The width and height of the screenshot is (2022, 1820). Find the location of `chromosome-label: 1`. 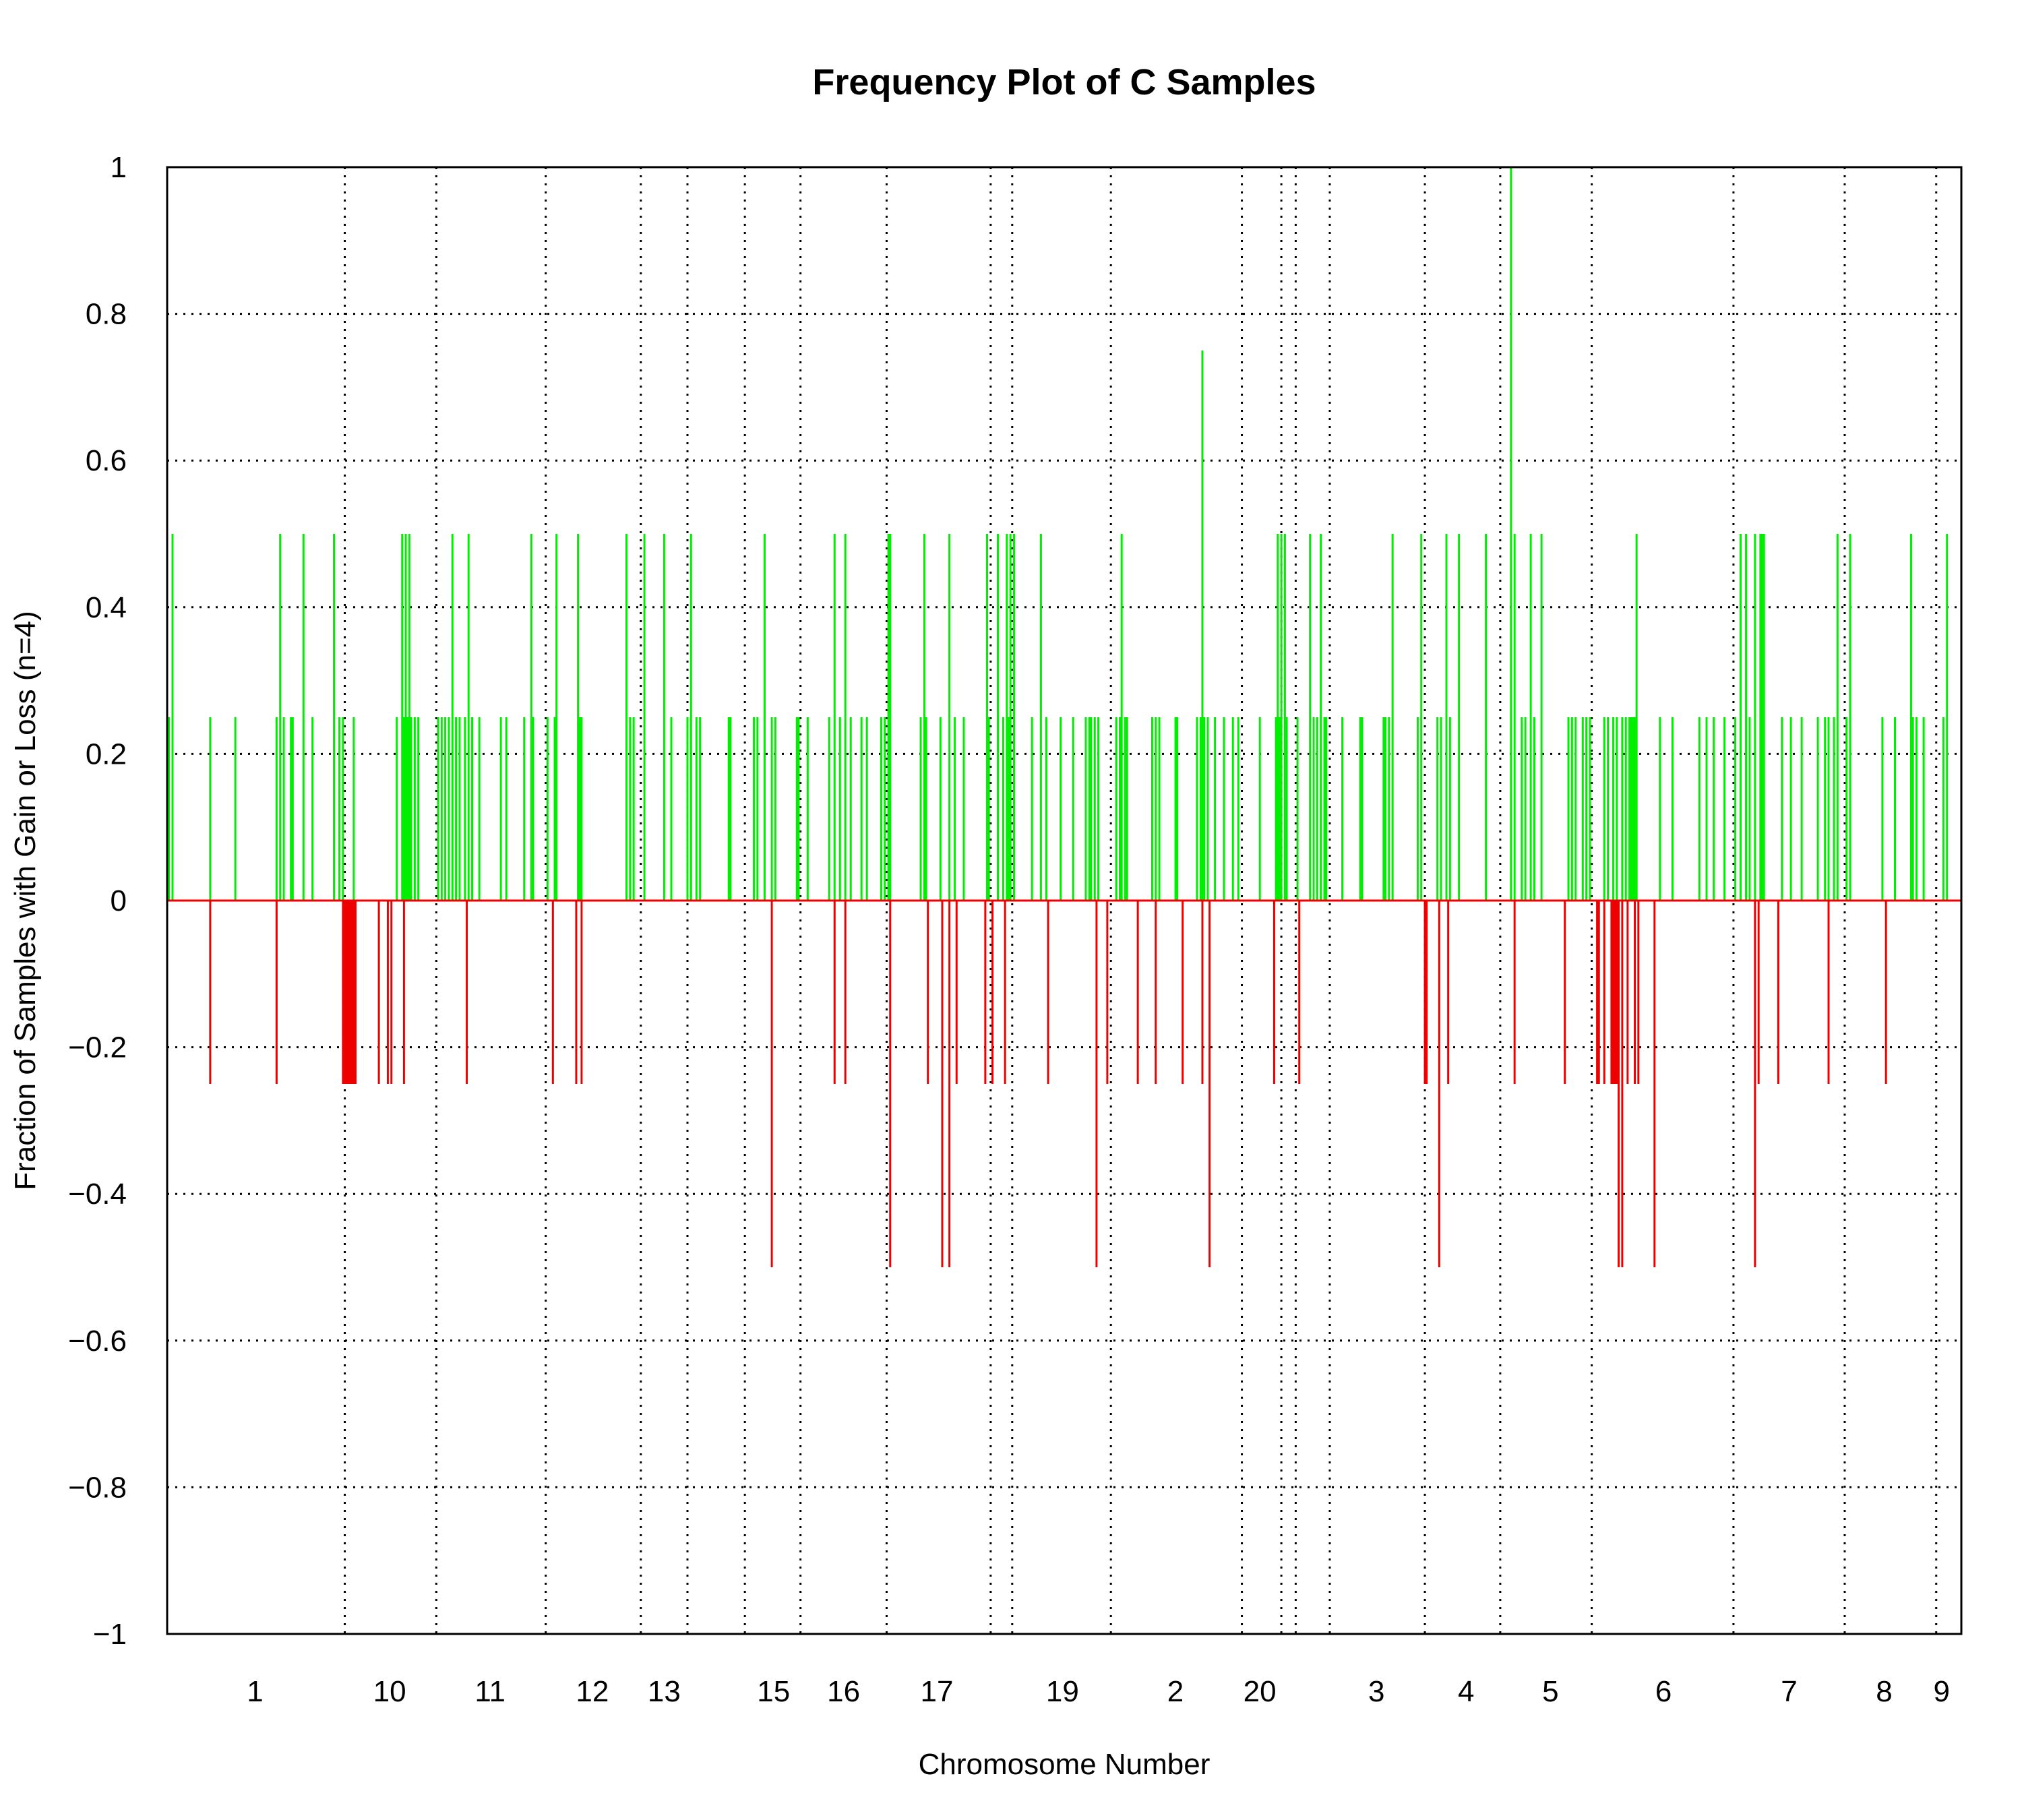

chromosome-label: 1 is located at coordinates (255, 1691).